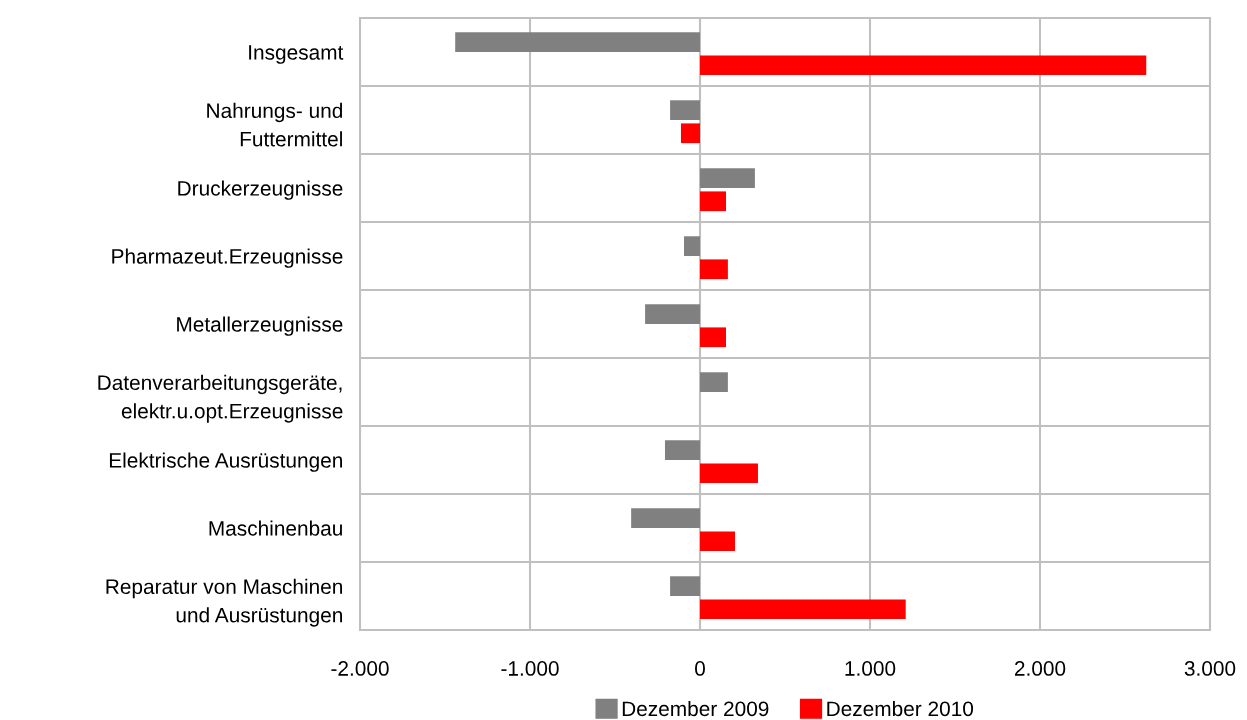 The width and height of the screenshot is (1247, 720). I want to click on y-tick-label: Nahrungs- und Futtermittel, so click(274, 124).